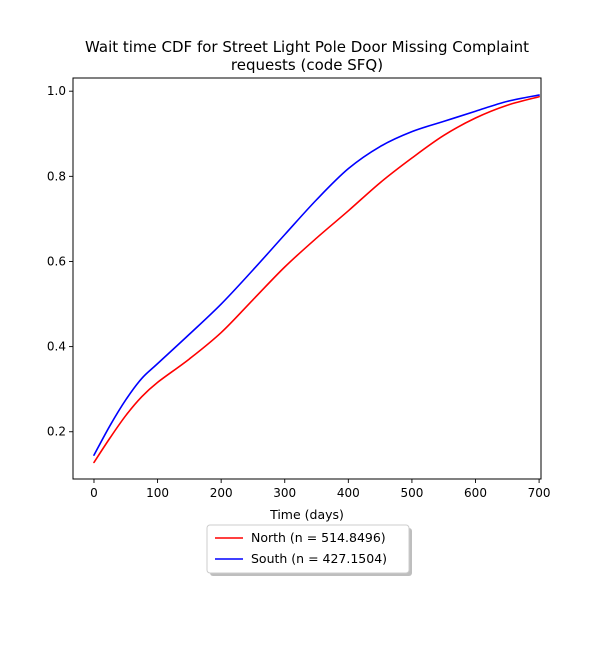 The width and height of the screenshot is (600, 650). I want to click on y-tick-label: 0.6, so click(56, 261).